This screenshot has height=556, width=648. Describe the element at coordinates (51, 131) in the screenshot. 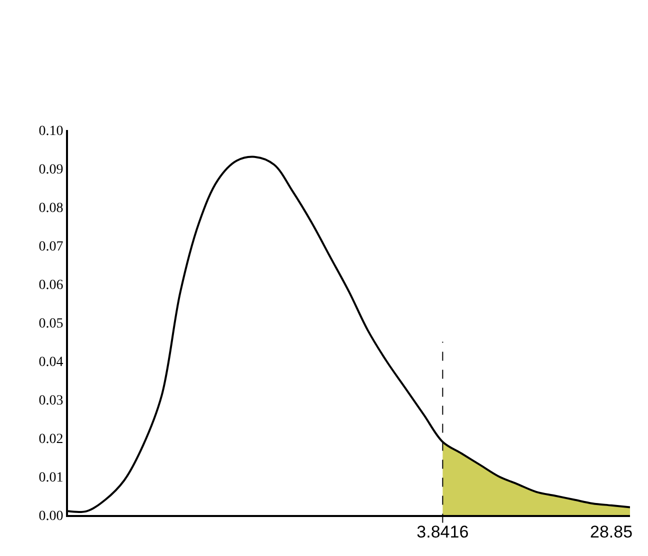

I see `y-tick-label: 0.10` at that location.